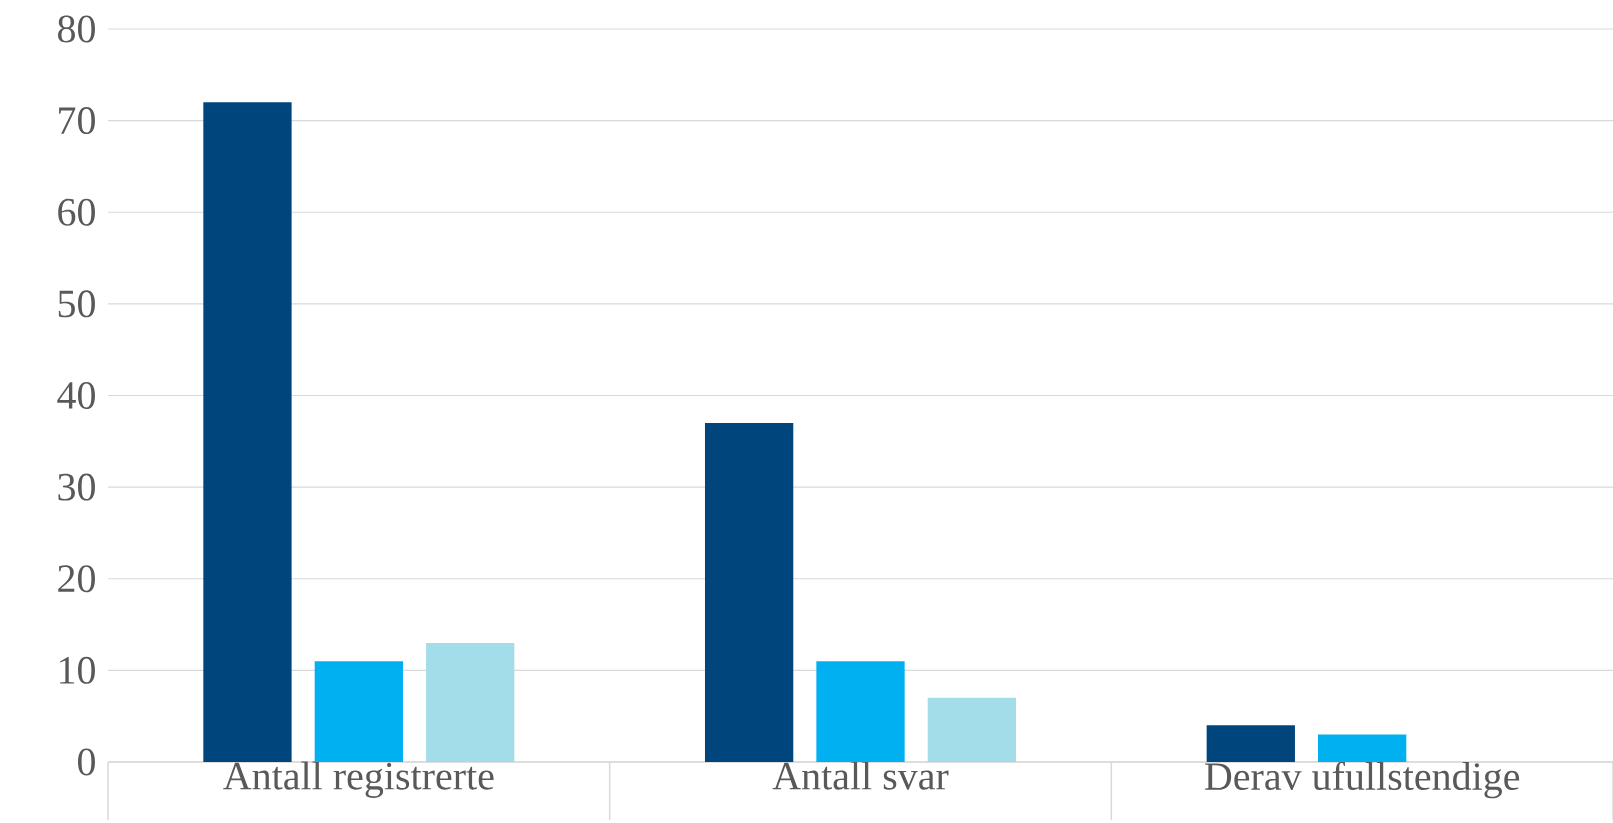  I want to click on x-tick-label: Antall registrerte, so click(358, 779).